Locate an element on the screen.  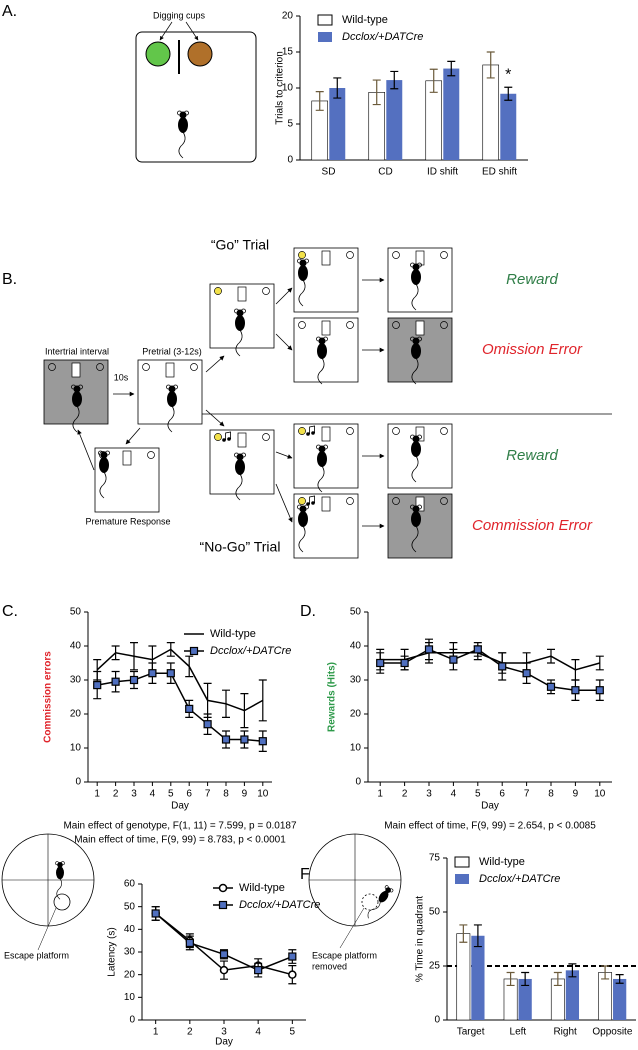
y-tick-label: 50 is located at coordinates (435, 912).